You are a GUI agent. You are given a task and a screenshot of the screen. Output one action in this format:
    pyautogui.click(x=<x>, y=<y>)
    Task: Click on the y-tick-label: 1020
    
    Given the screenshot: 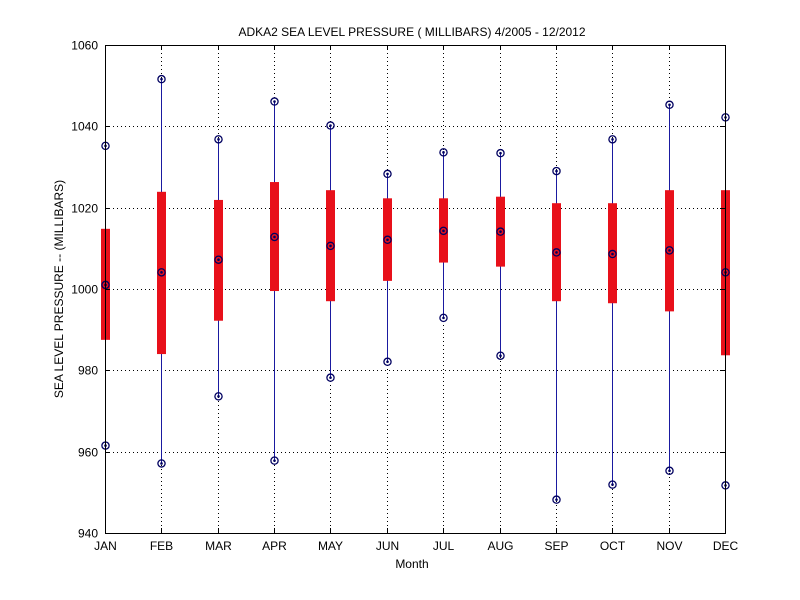 What is the action you would take?
    pyautogui.click(x=84, y=209)
    